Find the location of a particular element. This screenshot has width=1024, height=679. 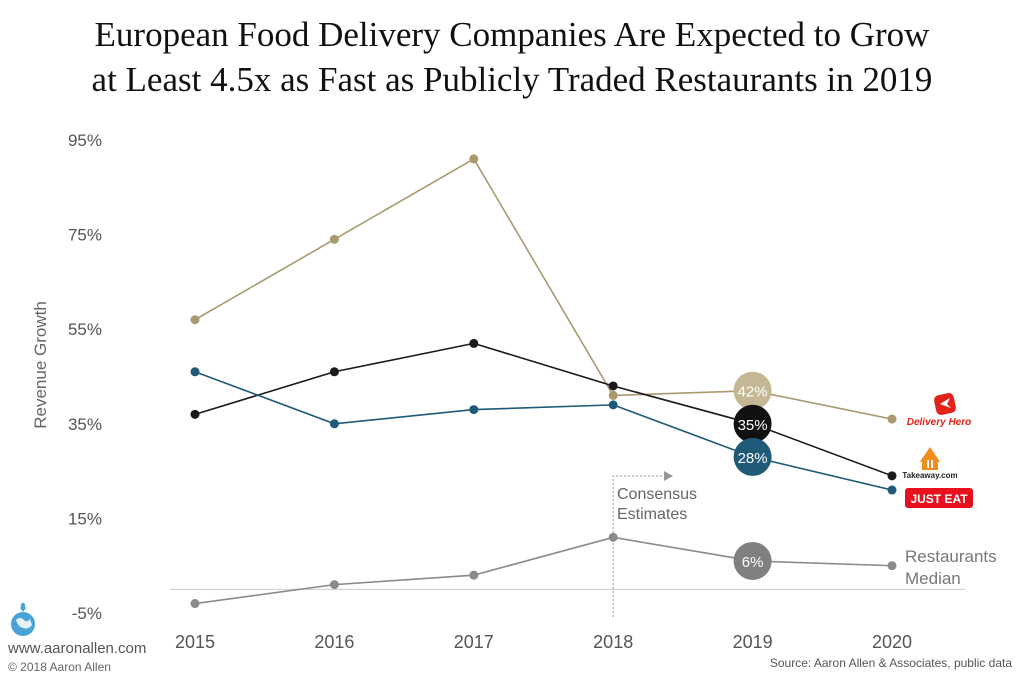

just-eat-logo-badge is located at coordinates (939, 498).